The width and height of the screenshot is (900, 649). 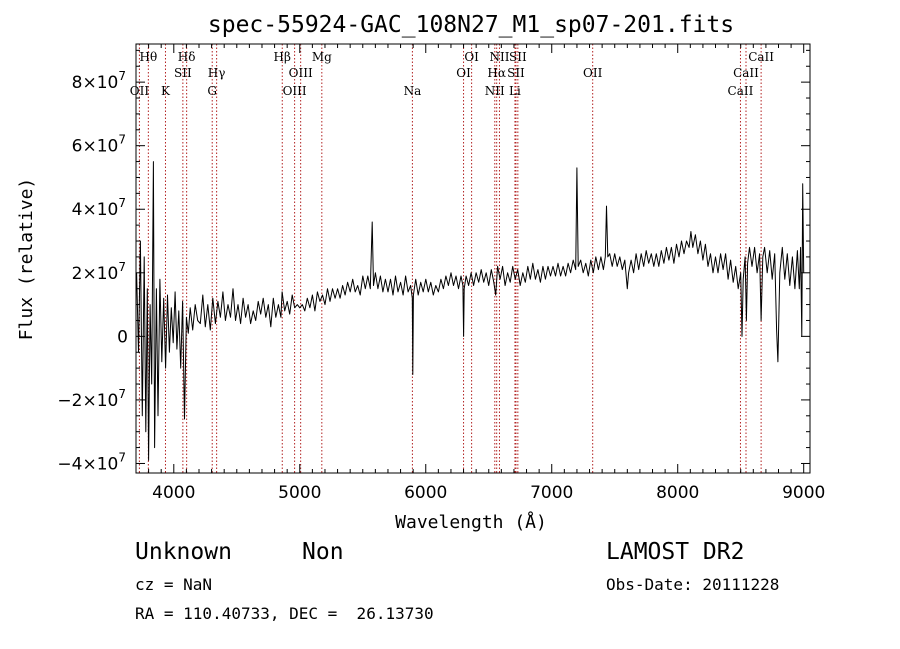 I want to click on line-label: G, so click(x=212, y=91).